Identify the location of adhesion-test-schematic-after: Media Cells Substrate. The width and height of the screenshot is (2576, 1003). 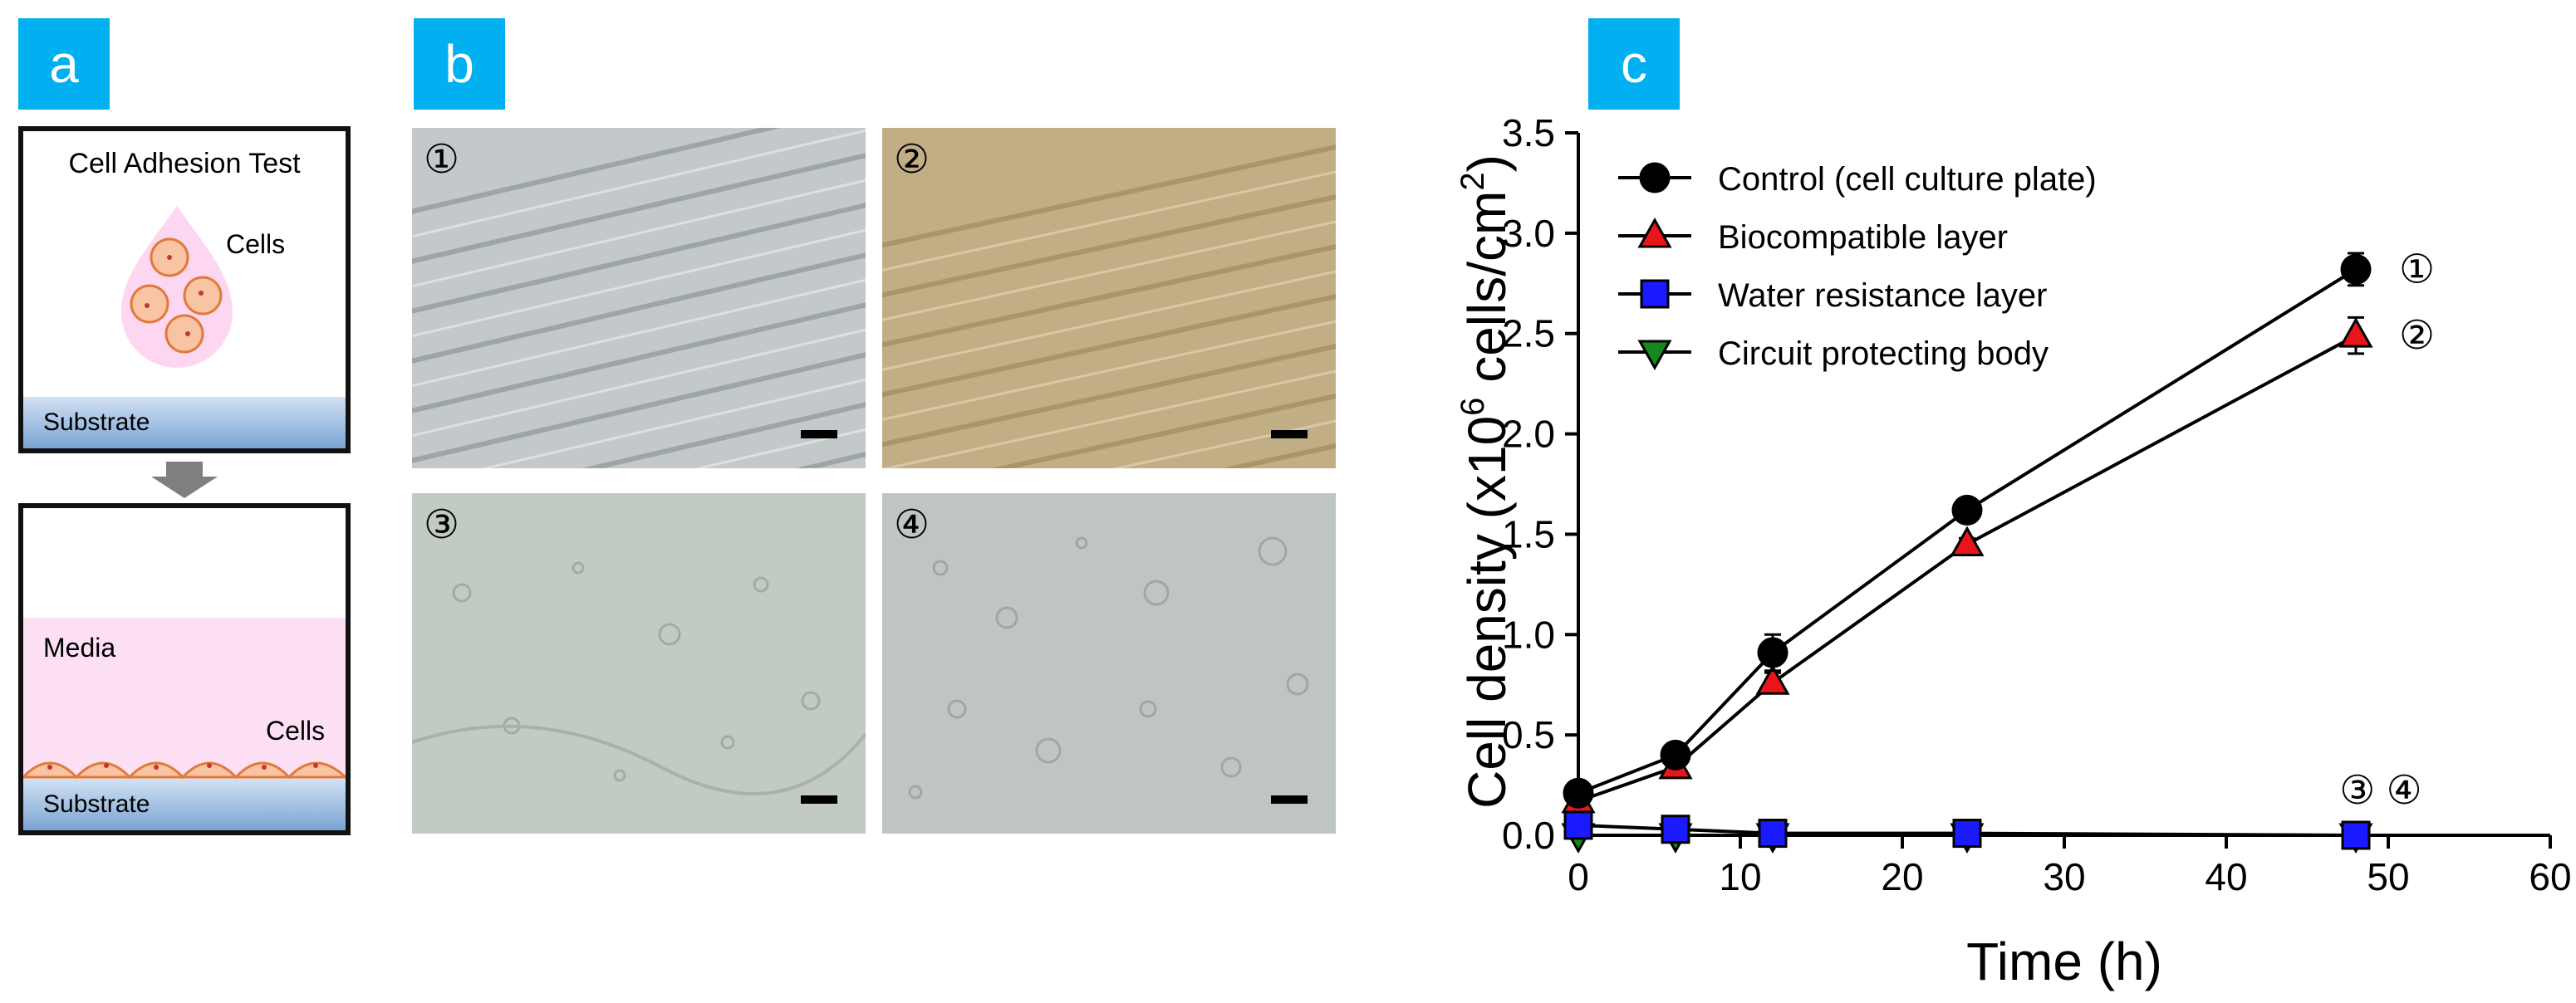
(184, 669).